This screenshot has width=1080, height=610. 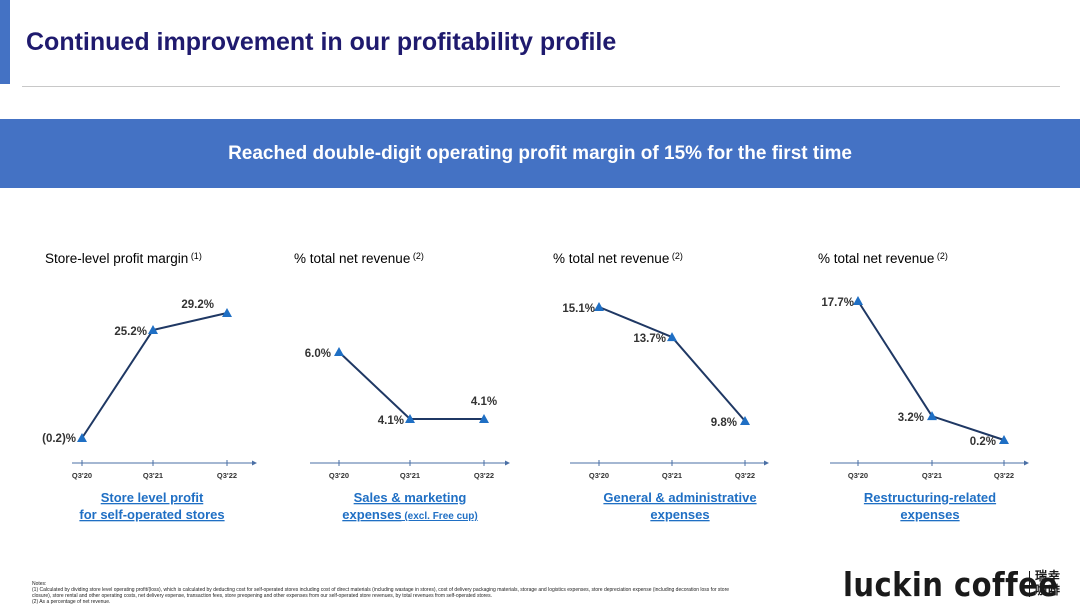 What do you see at coordinates (123, 258) in the screenshot?
I see `chart-1-header: Store-level profit margin (1)` at bounding box center [123, 258].